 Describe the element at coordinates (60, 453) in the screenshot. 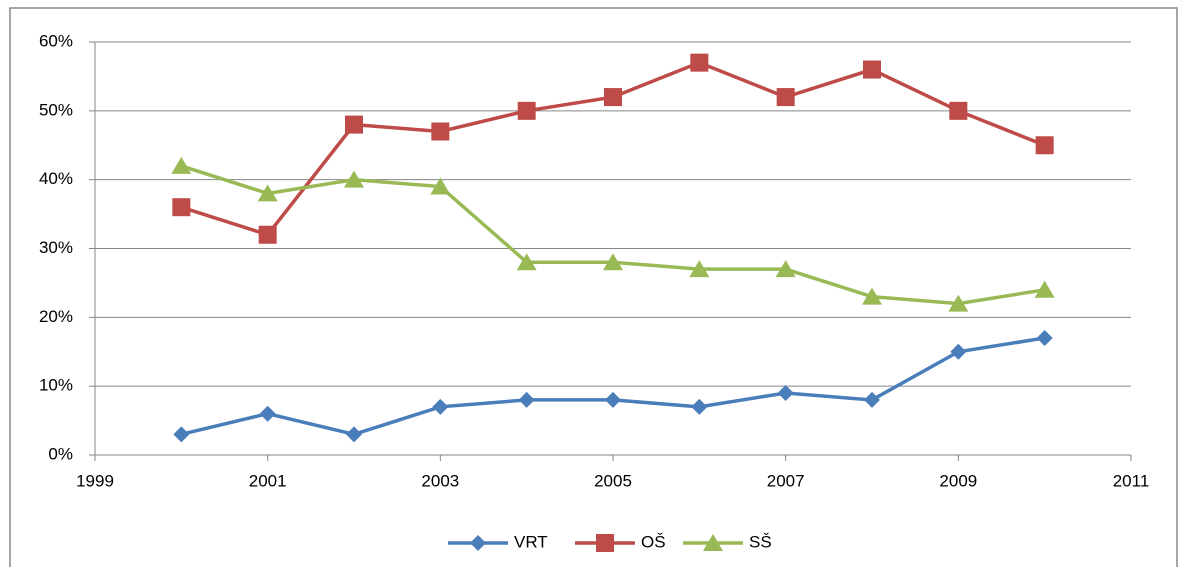

I see `y-tick-label: 0%` at that location.